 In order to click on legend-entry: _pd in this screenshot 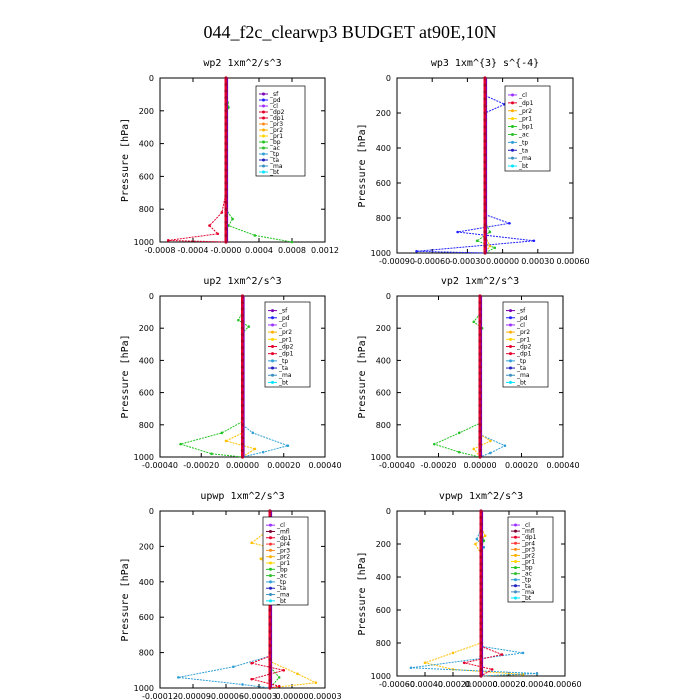, I will do `click(275, 100)`.